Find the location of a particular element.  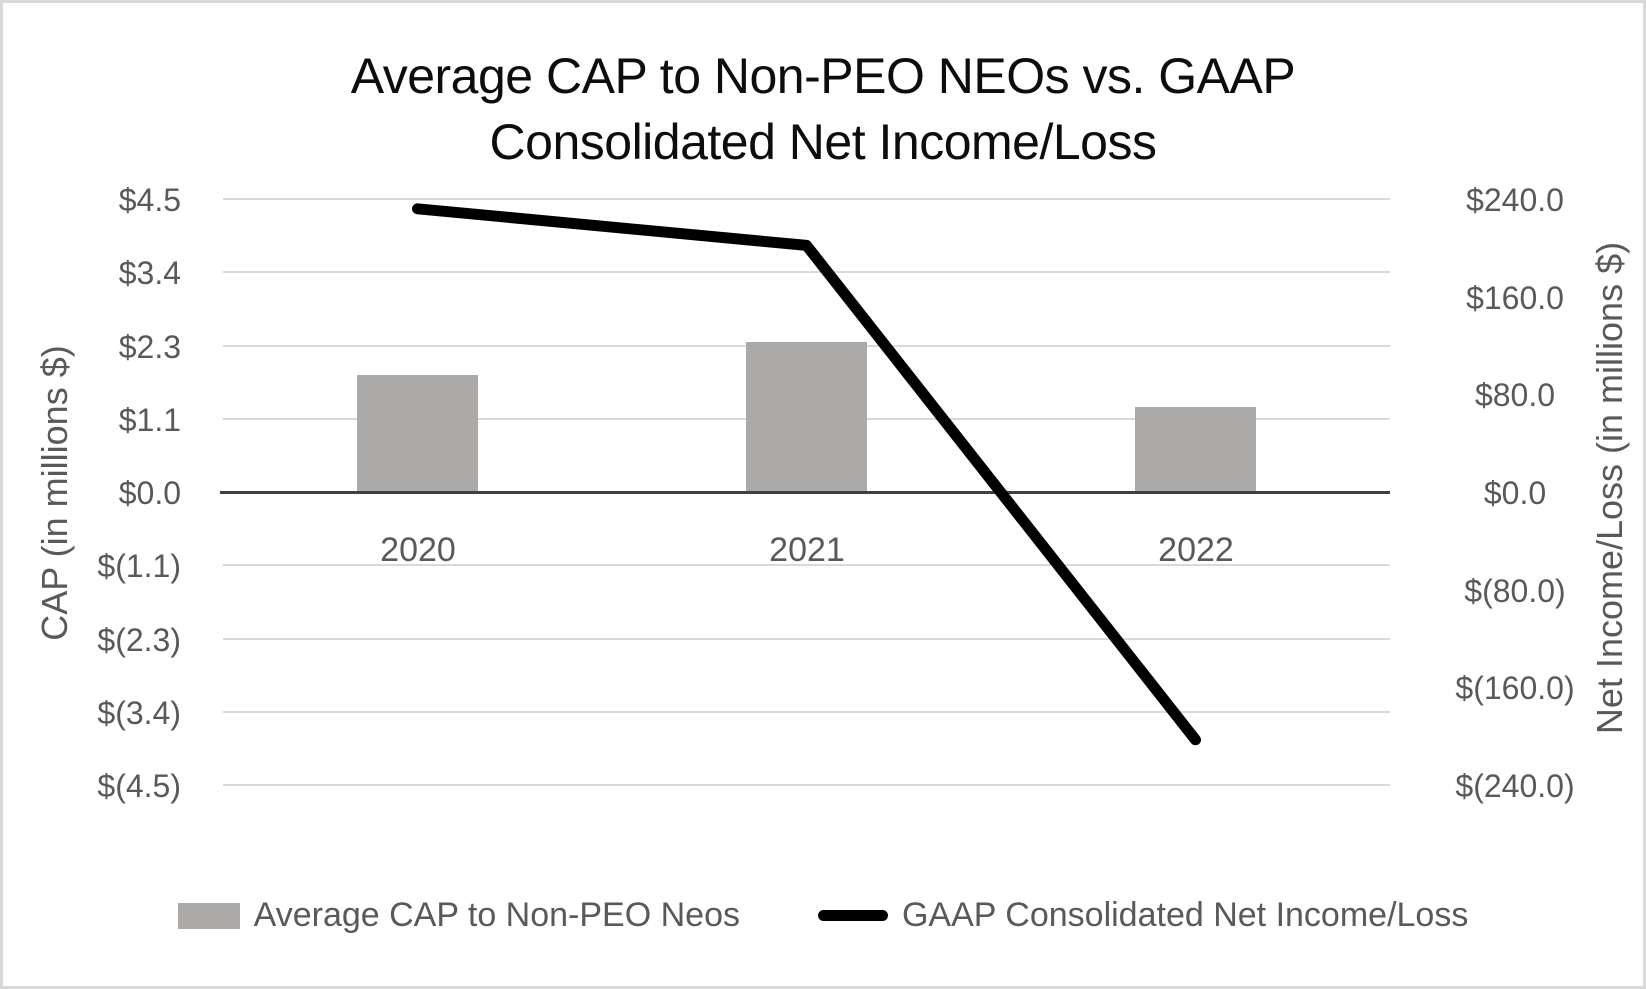

right-axis-tick-label: $160.0 is located at coordinates (1515, 297).